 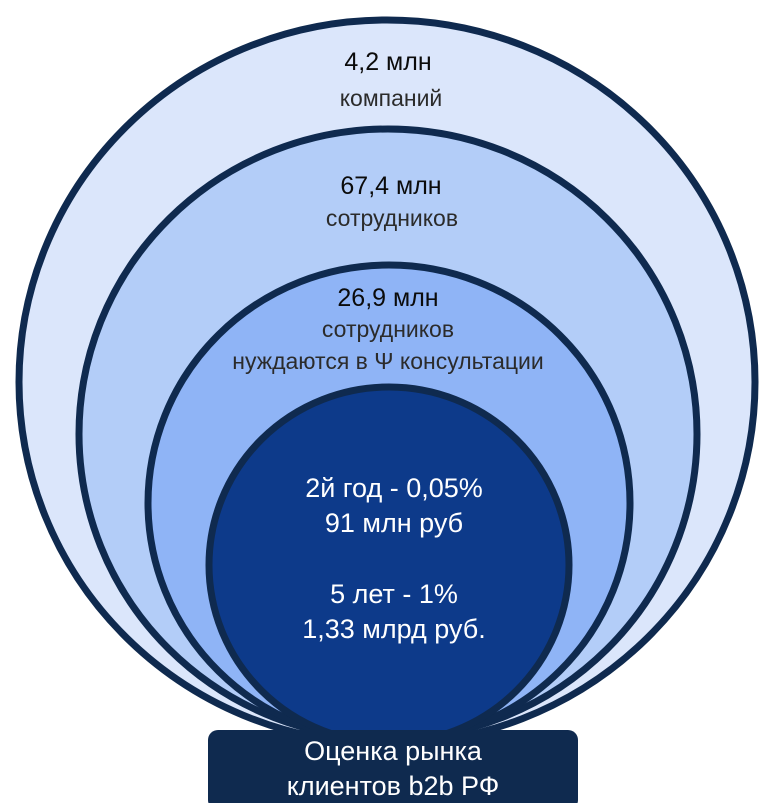 I want to click on core-year5-revenue: 1,33 млрд руб., so click(x=394, y=629).